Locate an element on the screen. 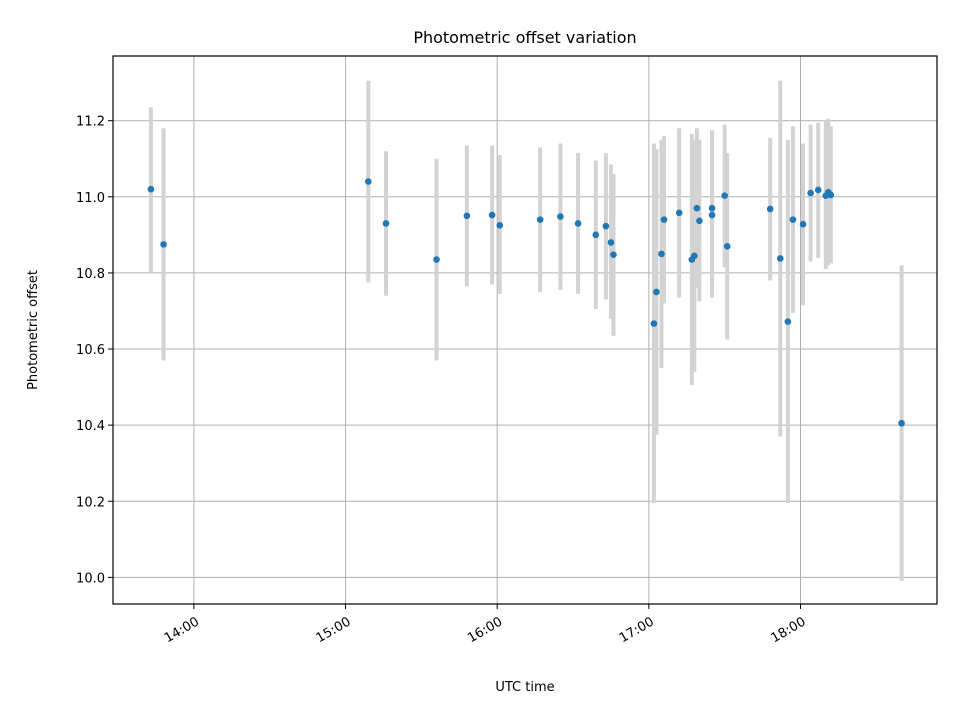 The height and width of the screenshot is (720, 960). y-axis-label: Photometric offset is located at coordinates (33, 330).